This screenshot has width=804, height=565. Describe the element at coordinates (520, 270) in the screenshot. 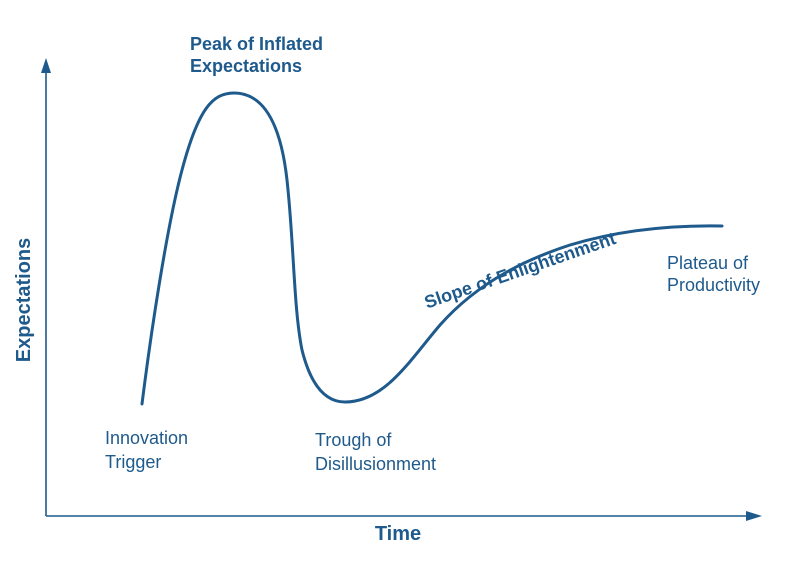

I see `slope-label: Slope of Enlightenment` at that location.